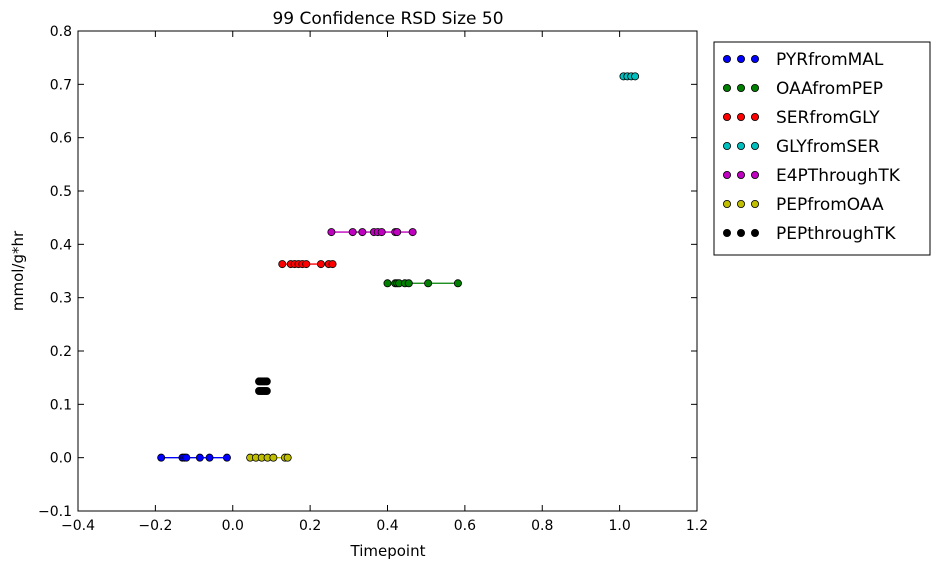  What do you see at coordinates (78, 526) in the screenshot?
I see `x-tick-label: −0.4` at bounding box center [78, 526].